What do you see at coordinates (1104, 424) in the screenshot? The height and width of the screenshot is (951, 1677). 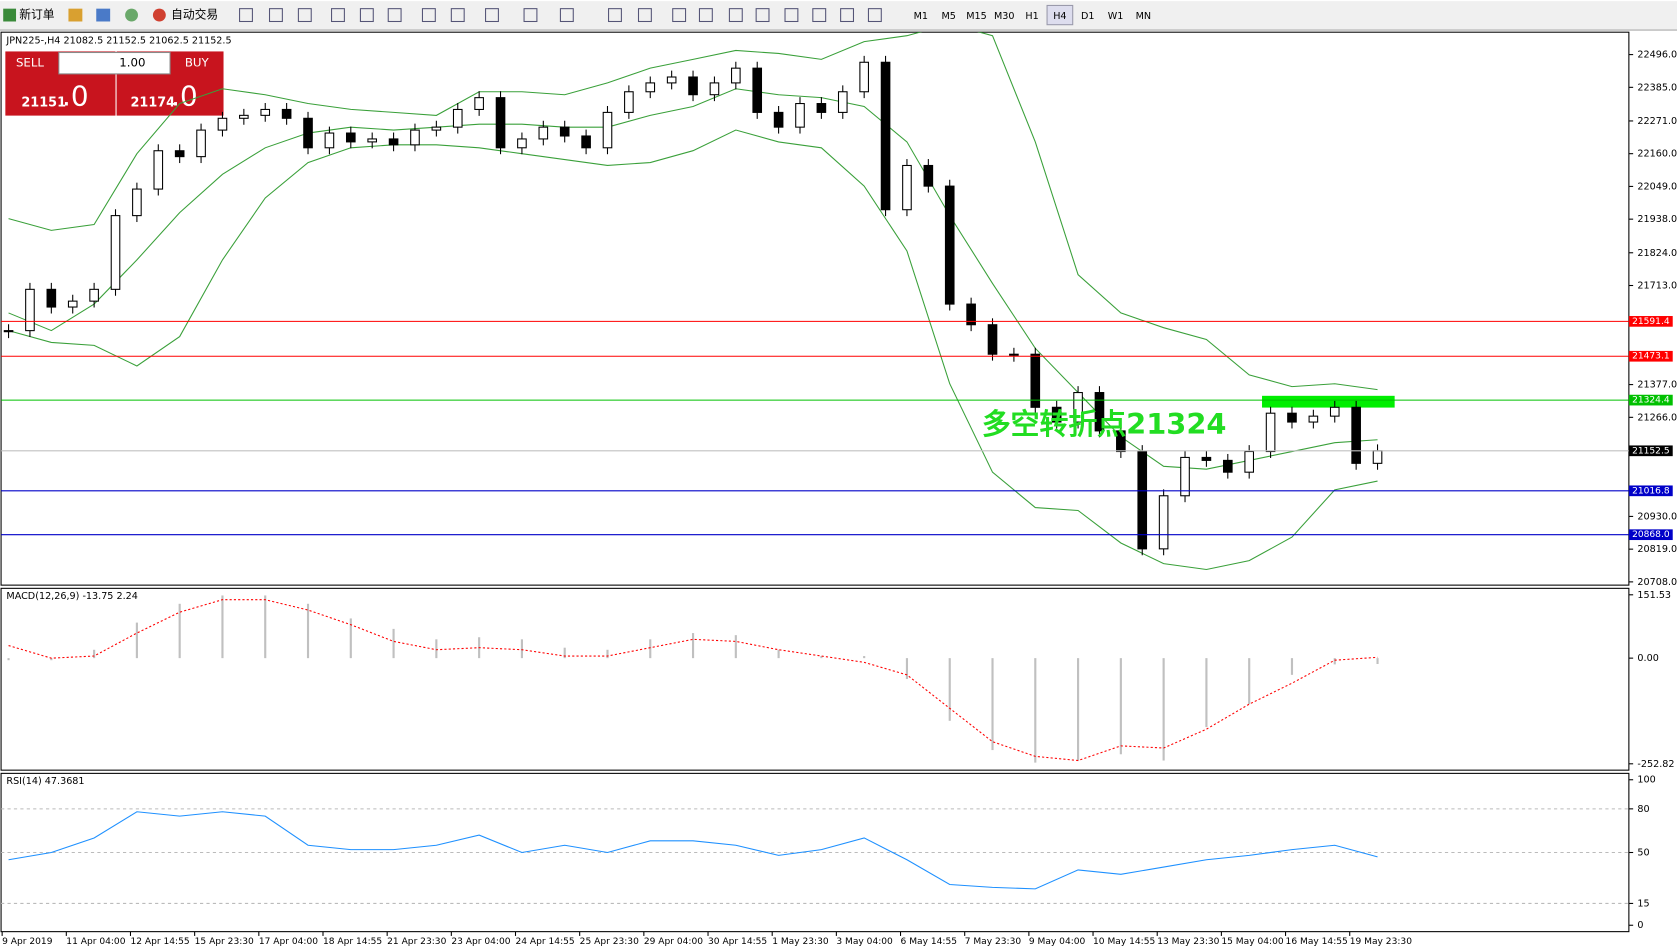 I see `annotation: 多空转折点21324` at bounding box center [1104, 424].